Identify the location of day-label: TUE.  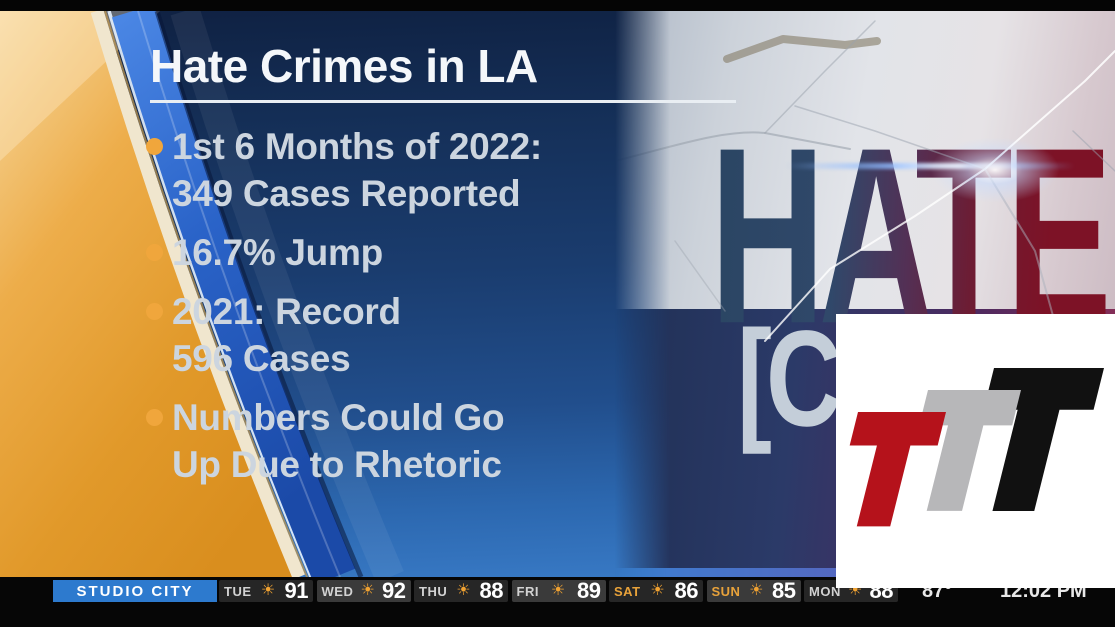
(238, 591).